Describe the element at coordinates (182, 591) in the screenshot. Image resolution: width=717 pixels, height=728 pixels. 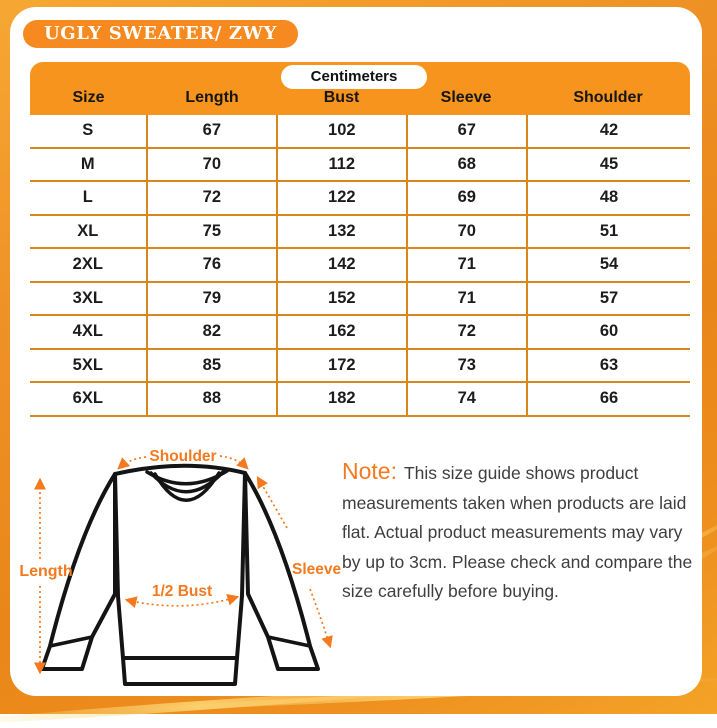
I see `half-bust-label: 1/2 Bust` at that location.